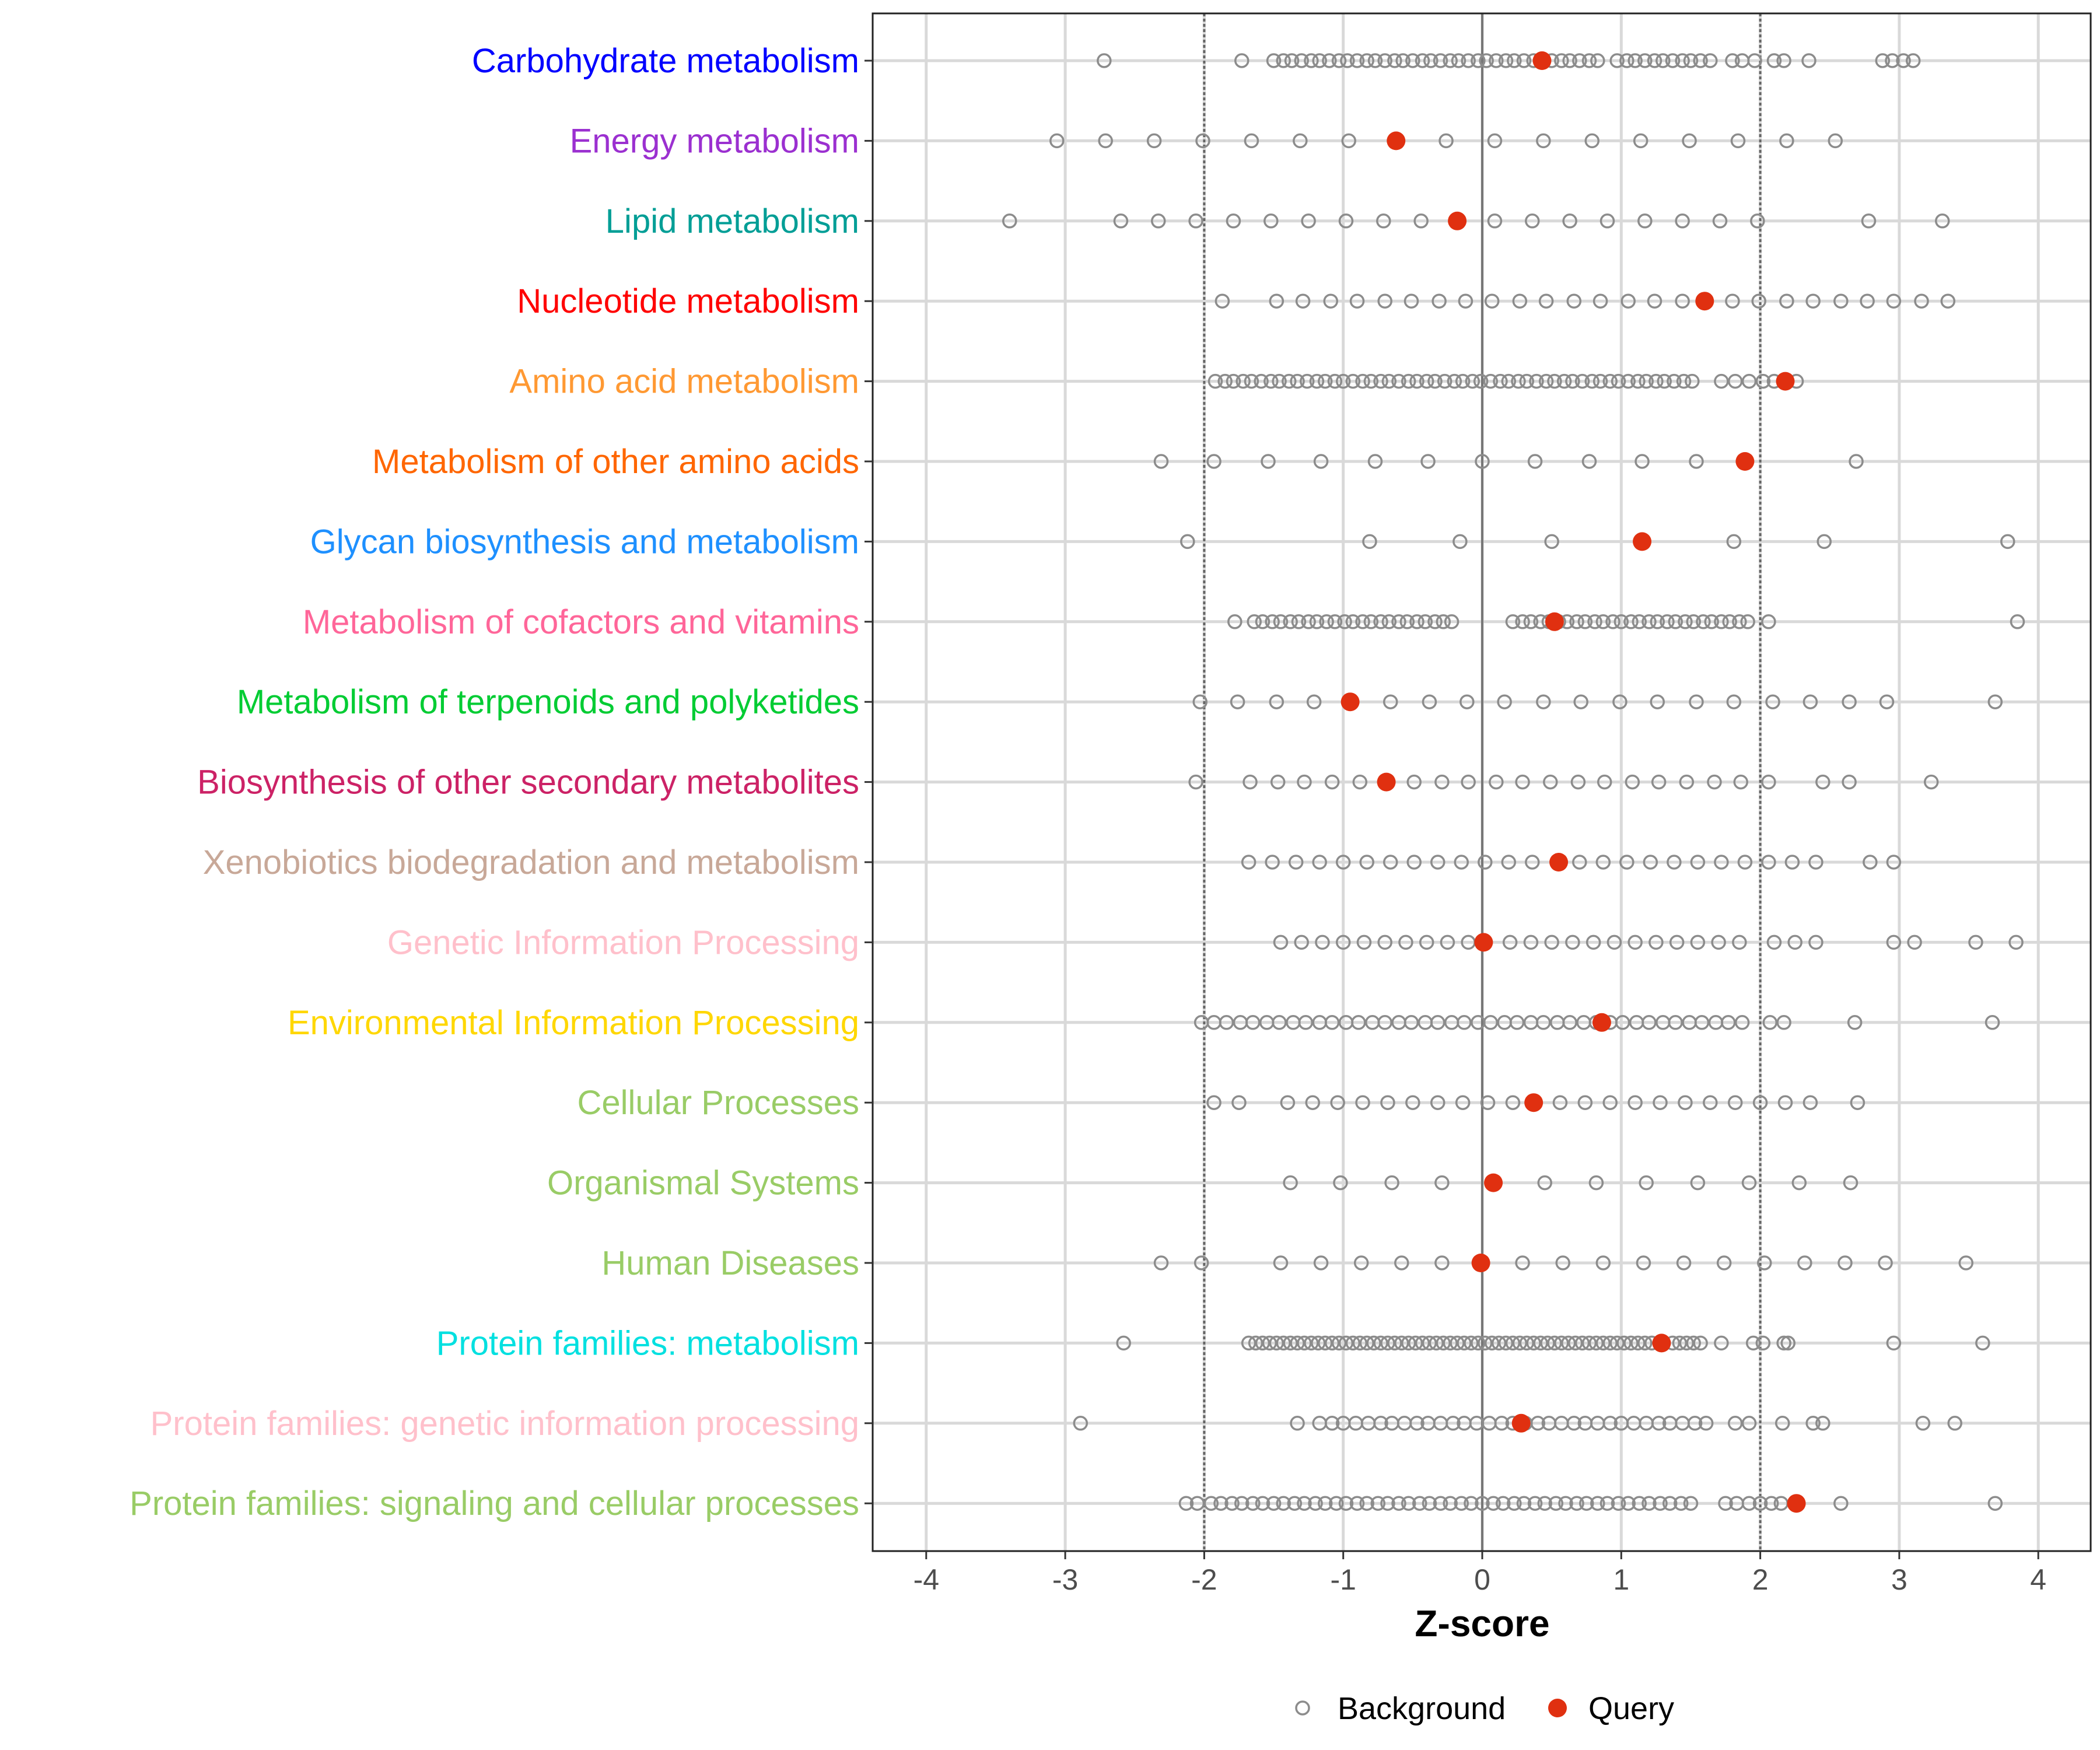 The image size is (2100, 1750). What do you see at coordinates (1482, 1623) in the screenshot?
I see `x-axis-title: Z-score` at bounding box center [1482, 1623].